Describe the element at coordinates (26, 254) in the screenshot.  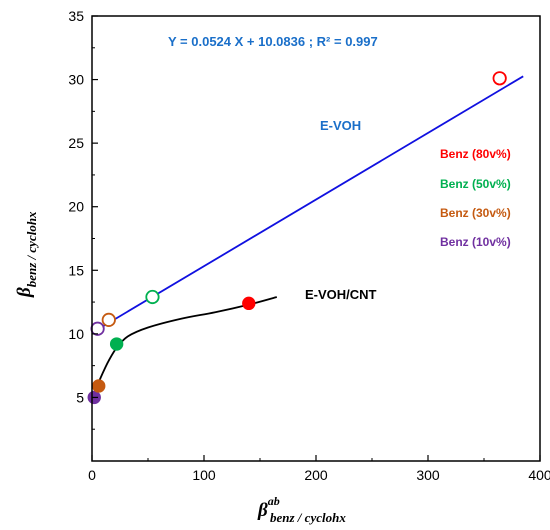
I see `y-axis-label: βbenz / cyclohx` at that location.